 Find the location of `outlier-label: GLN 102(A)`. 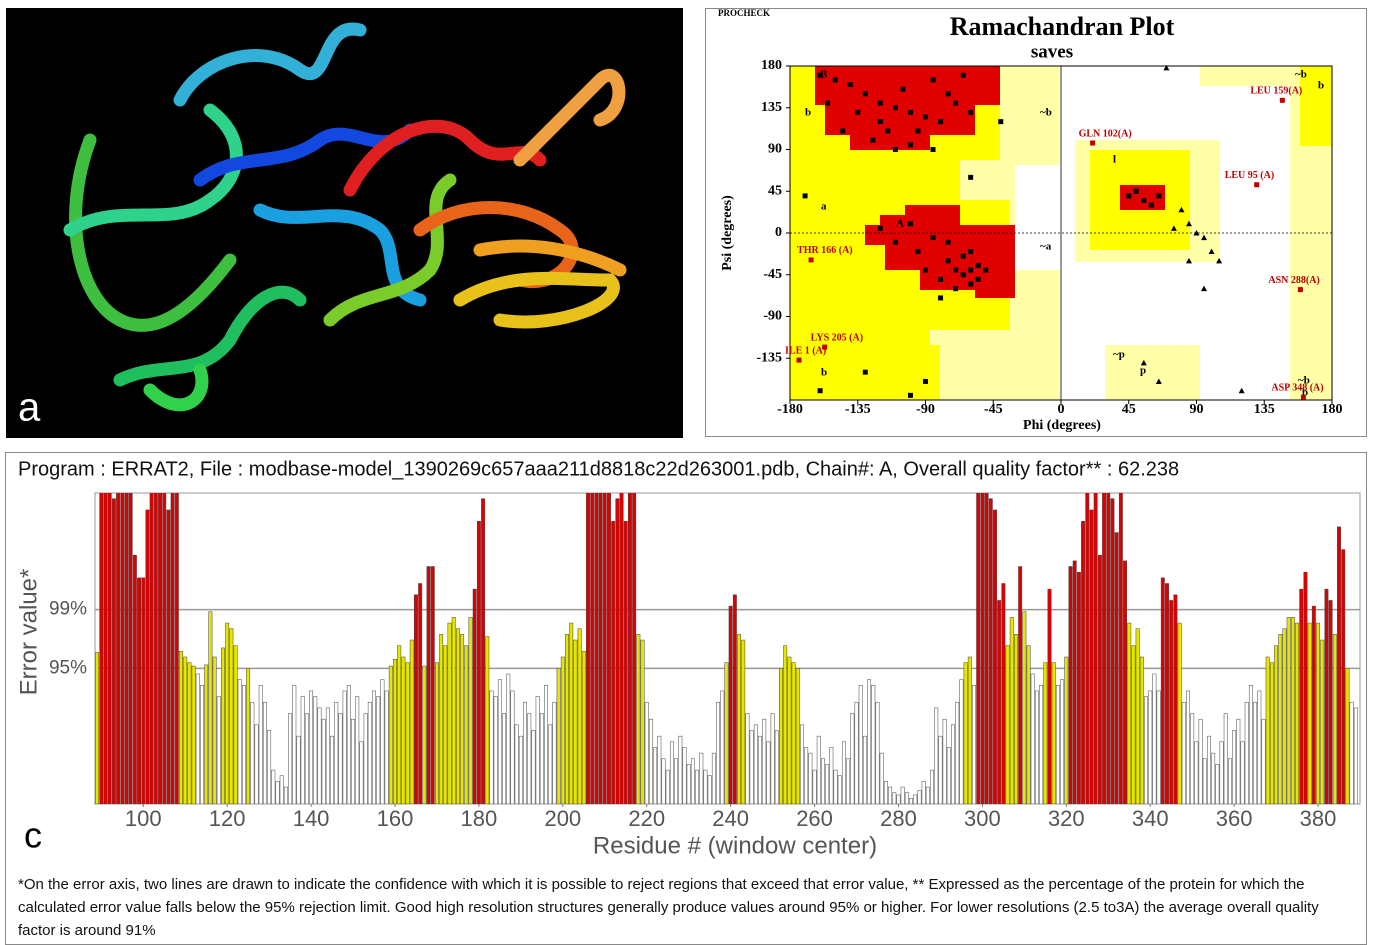

outlier-label: GLN 102(A) is located at coordinates (1105, 133).